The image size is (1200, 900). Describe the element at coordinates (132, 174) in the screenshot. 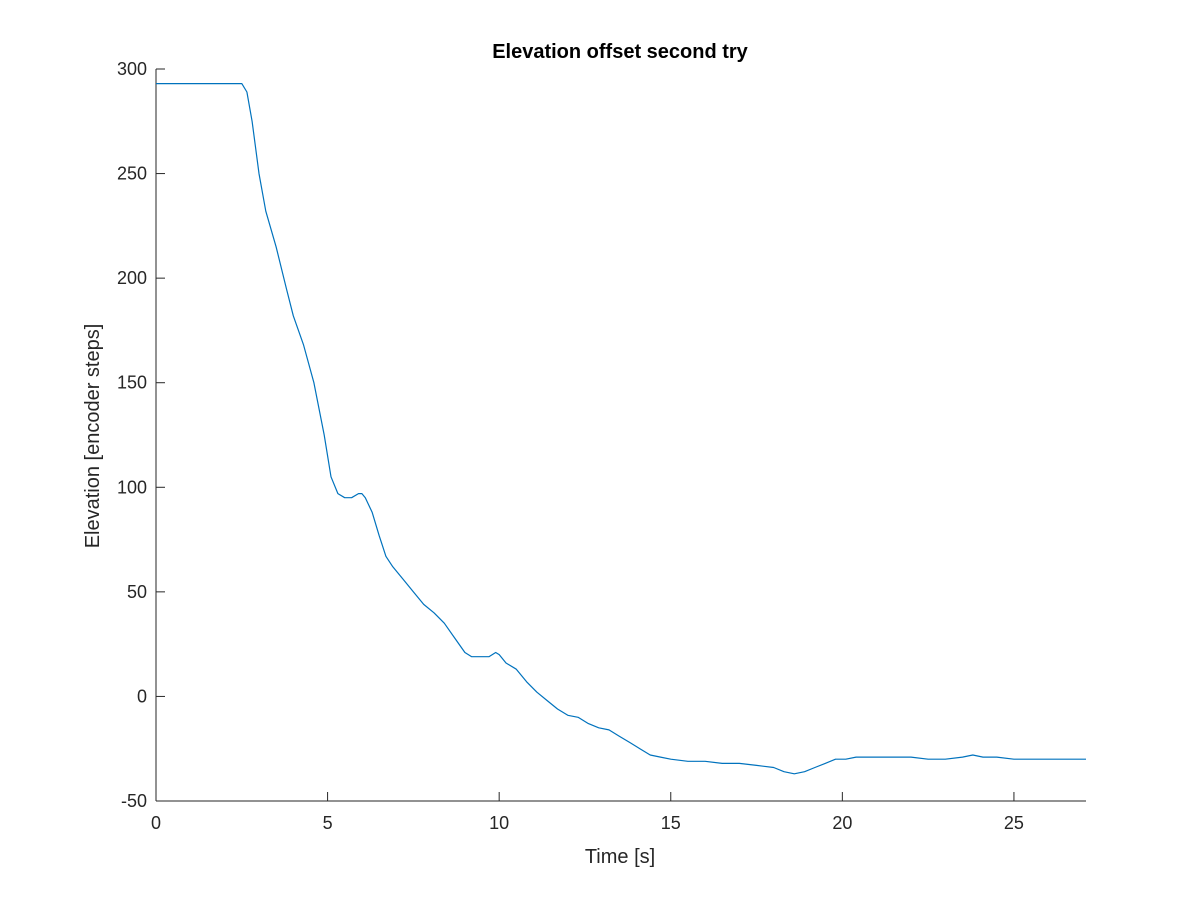

I see `y-tick-label: 250` at that location.